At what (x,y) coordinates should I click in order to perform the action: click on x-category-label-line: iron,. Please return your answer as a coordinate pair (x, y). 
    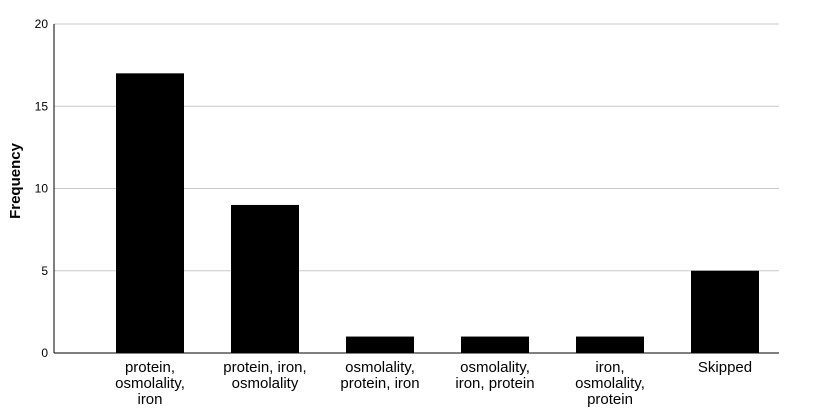
    Looking at the image, I should click on (609, 367).